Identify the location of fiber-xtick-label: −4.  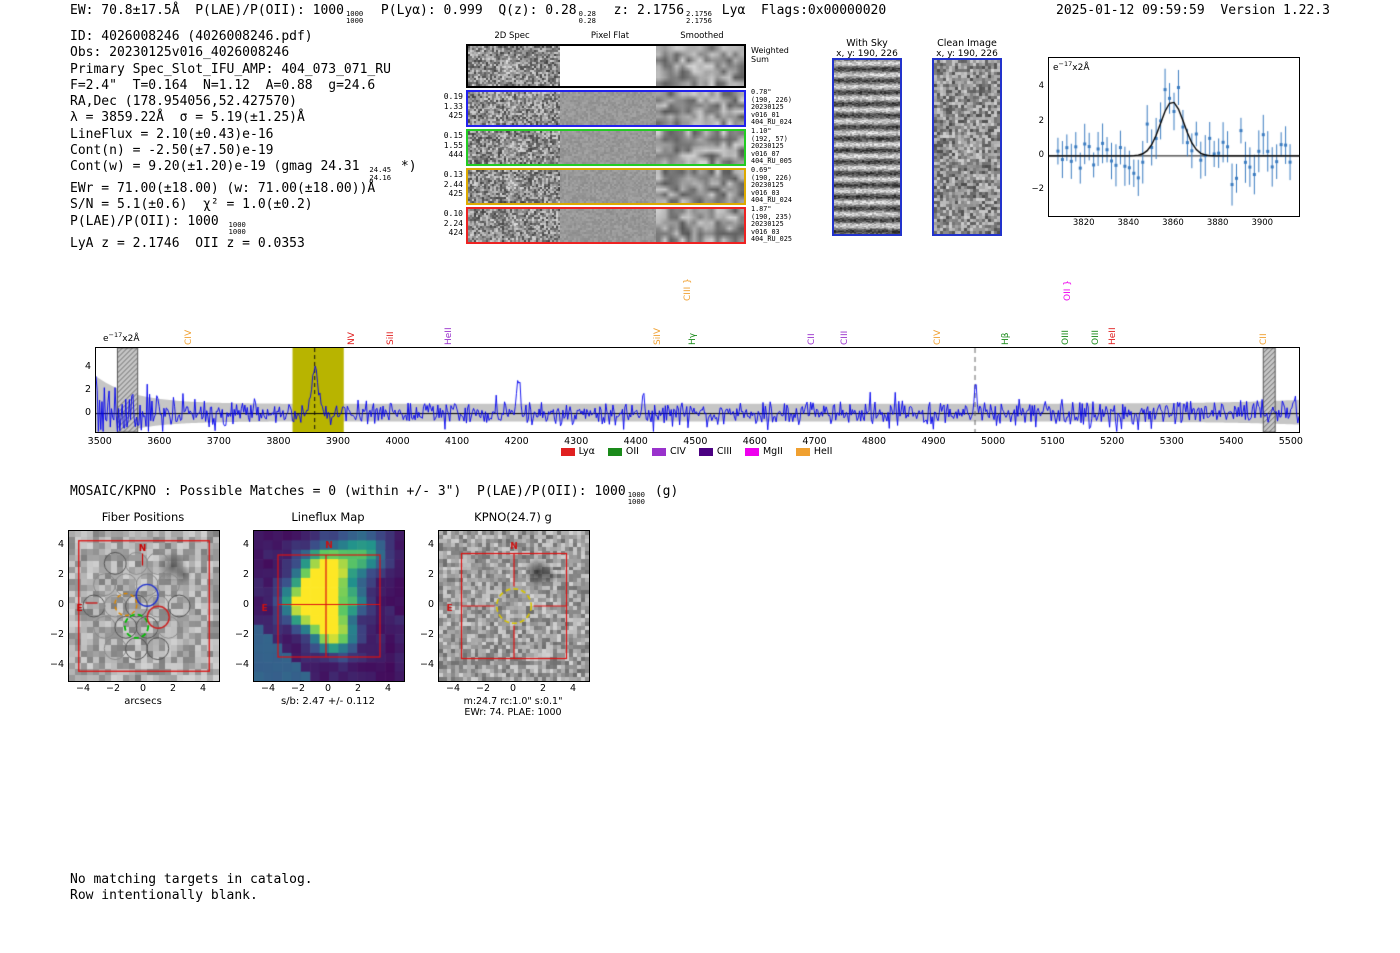
(82, 688).